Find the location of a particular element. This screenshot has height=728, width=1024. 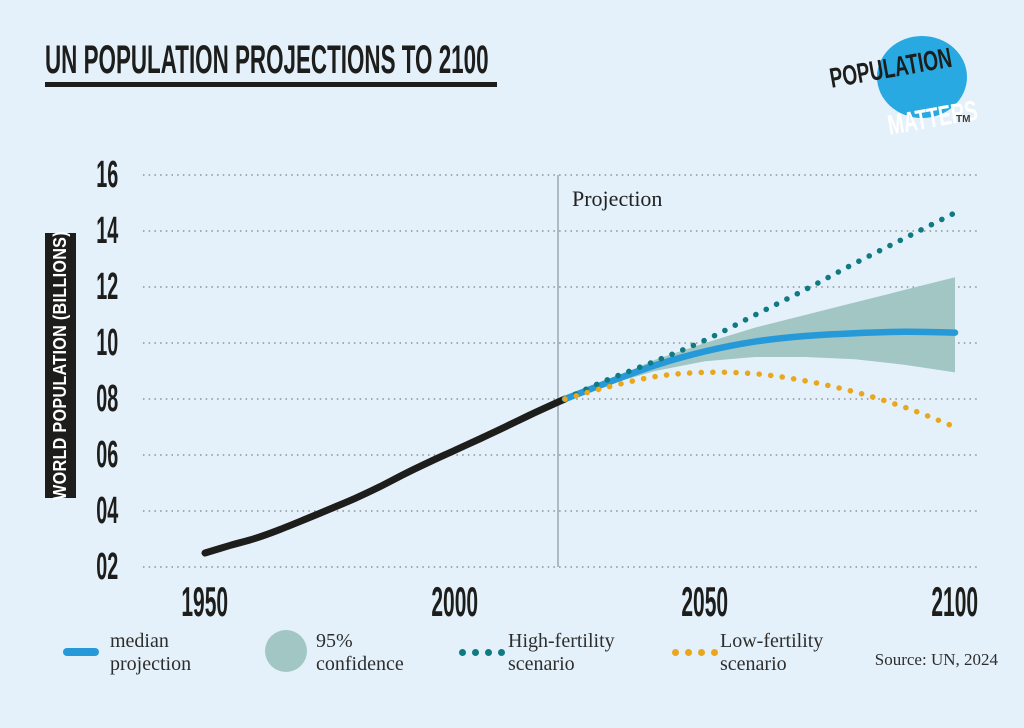

legend-label-high-fertility: High-fertility scenario is located at coordinates (561, 652).